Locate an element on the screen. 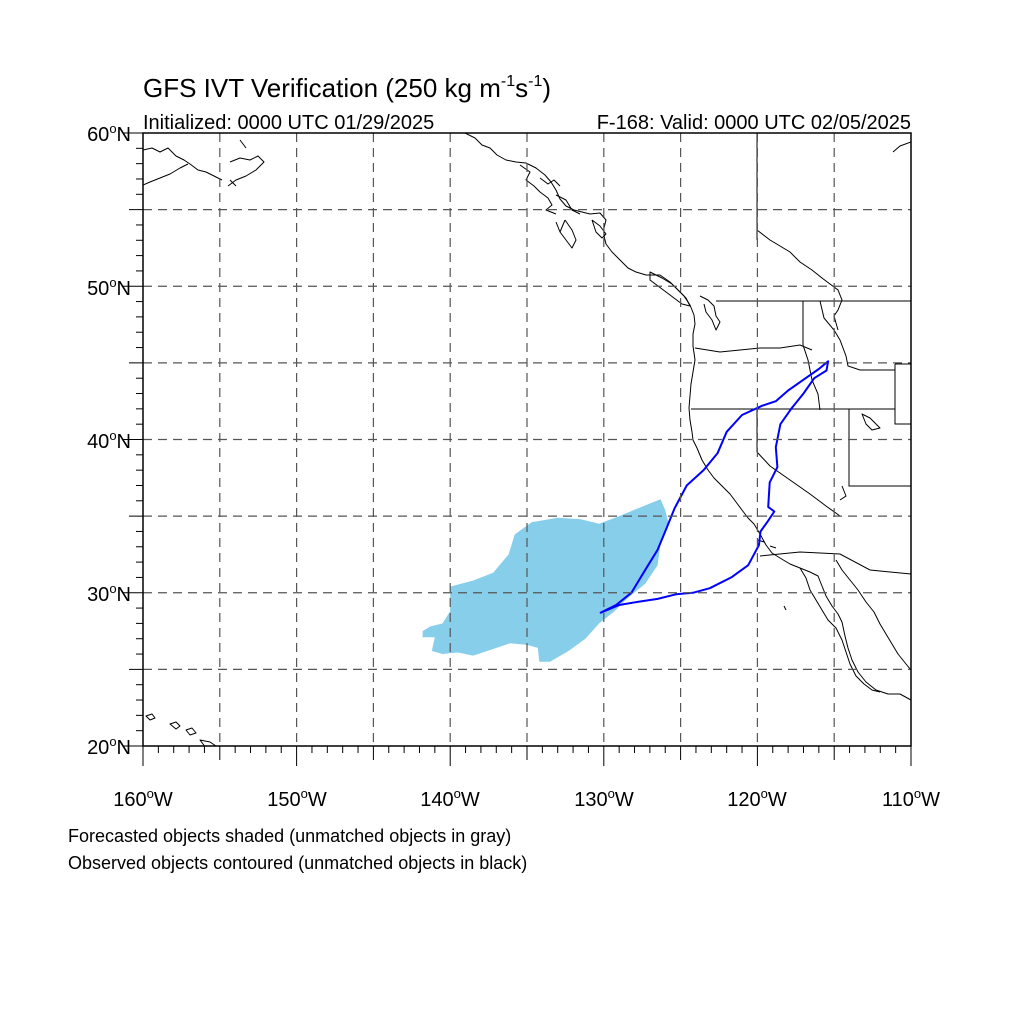 The width and height of the screenshot is (1024, 1024). montana-idaho-border is located at coordinates (857, 335).